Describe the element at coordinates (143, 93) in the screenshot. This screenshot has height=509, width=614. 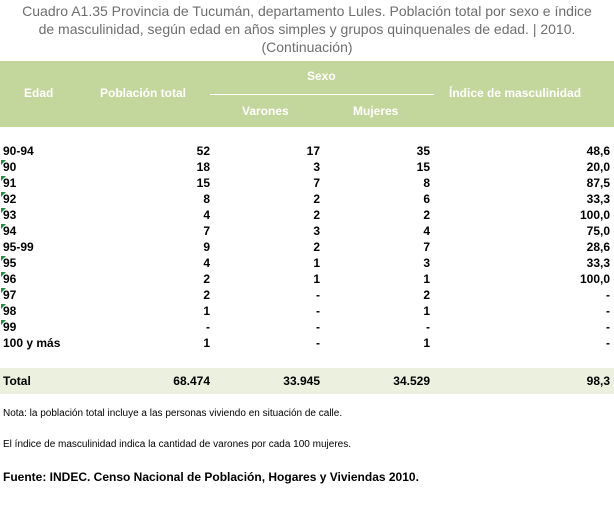
I see `header-poblacion-total: Población total` at that location.